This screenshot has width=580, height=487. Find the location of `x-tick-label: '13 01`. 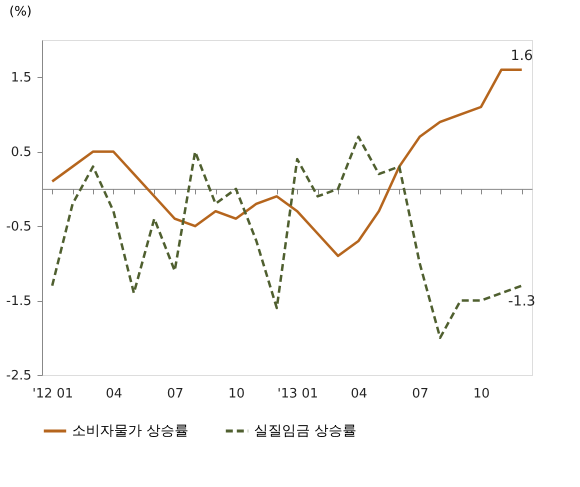

x-tick-label: '13 01 is located at coordinates (297, 394).